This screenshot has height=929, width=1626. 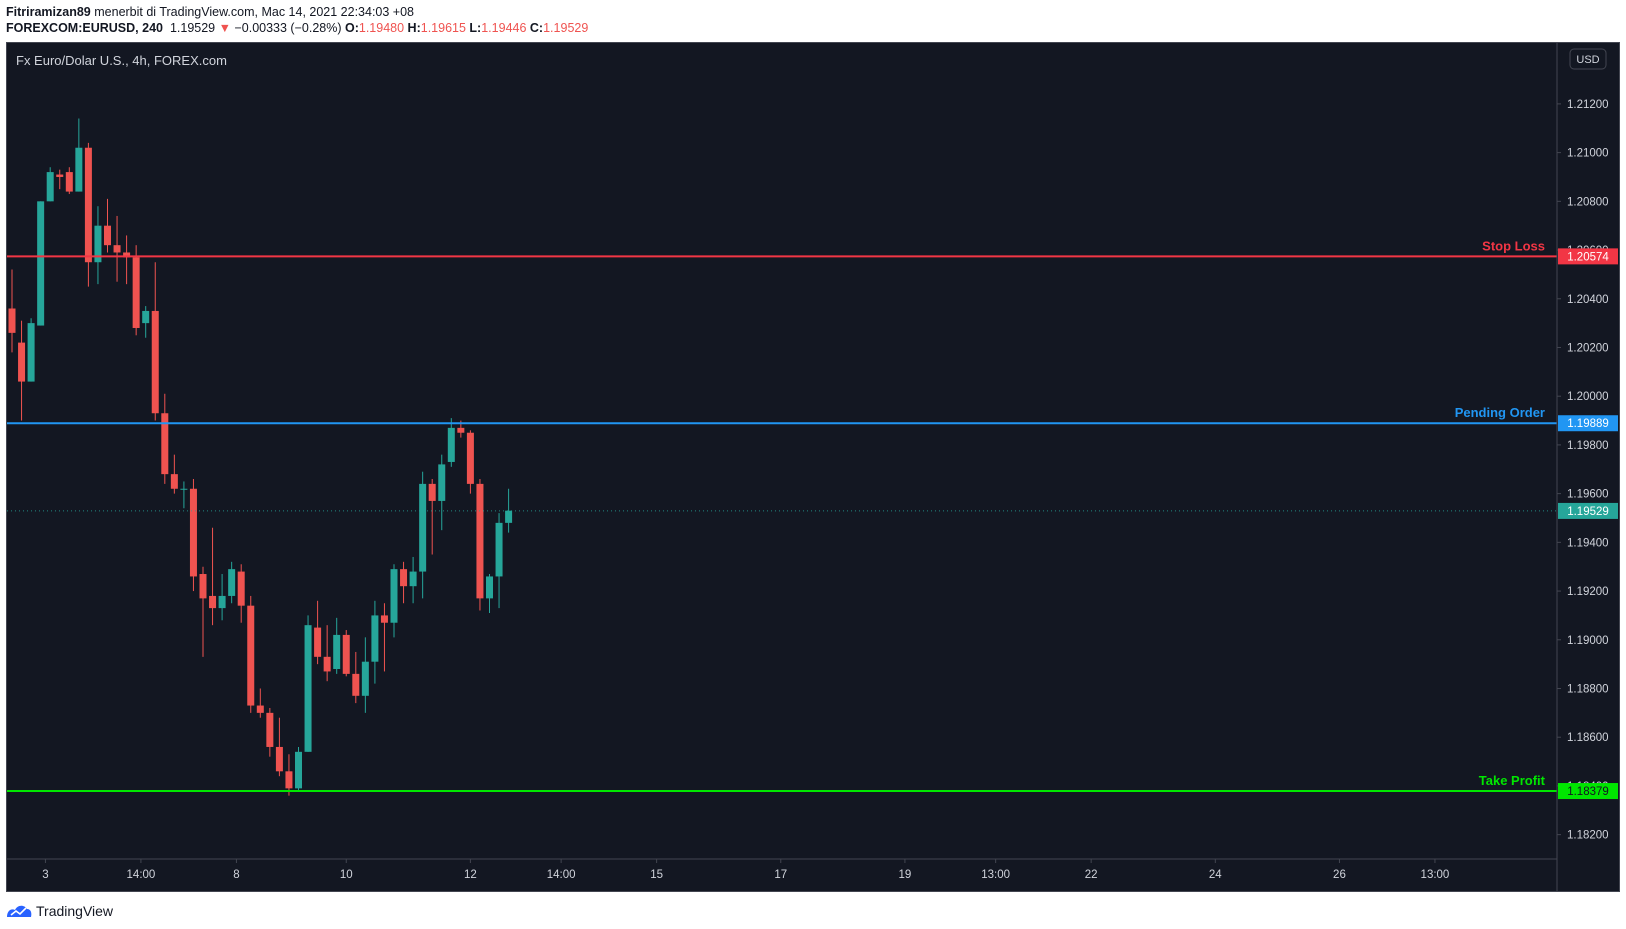 What do you see at coordinates (782, 415) in the screenshot?
I see `level-pending-order: Pending Order` at bounding box center [782, 415].